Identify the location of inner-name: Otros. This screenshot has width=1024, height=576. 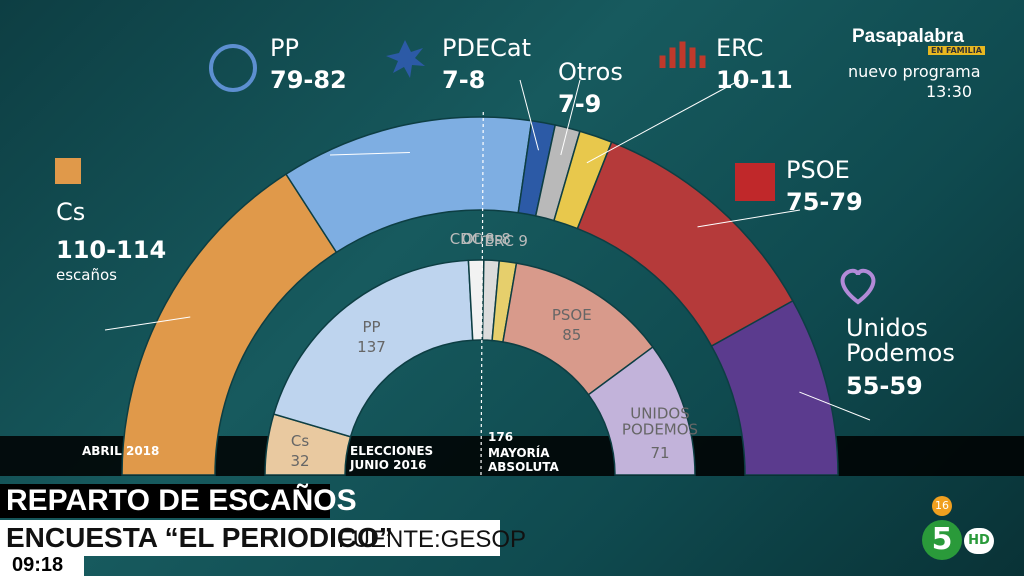
(482, 239).